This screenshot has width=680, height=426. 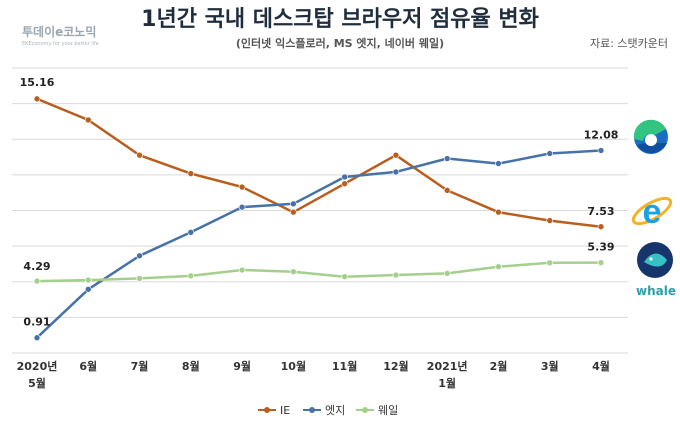 What do you see at coordinates (36, 322) in the screenshot?
I see `data-label: 0.91` at bounding box center [36, 322].